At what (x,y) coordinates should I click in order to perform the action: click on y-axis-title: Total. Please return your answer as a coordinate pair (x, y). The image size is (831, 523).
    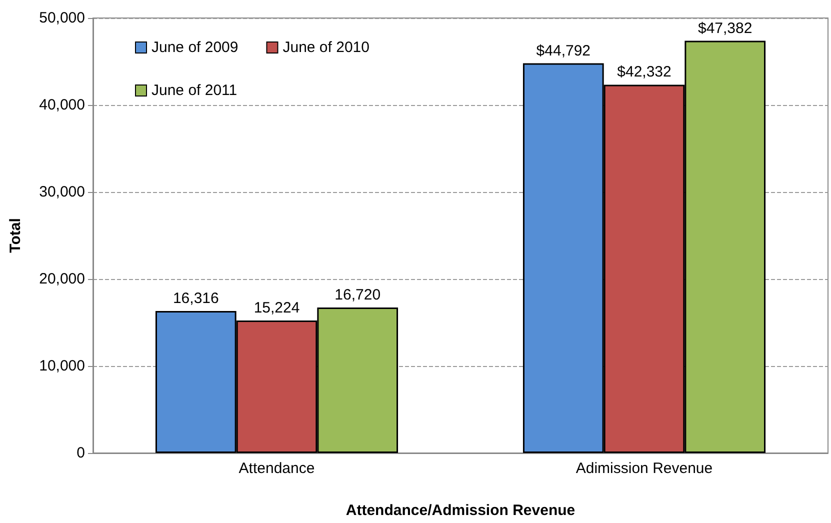
    Looking at the image, I should click on (15, 235).